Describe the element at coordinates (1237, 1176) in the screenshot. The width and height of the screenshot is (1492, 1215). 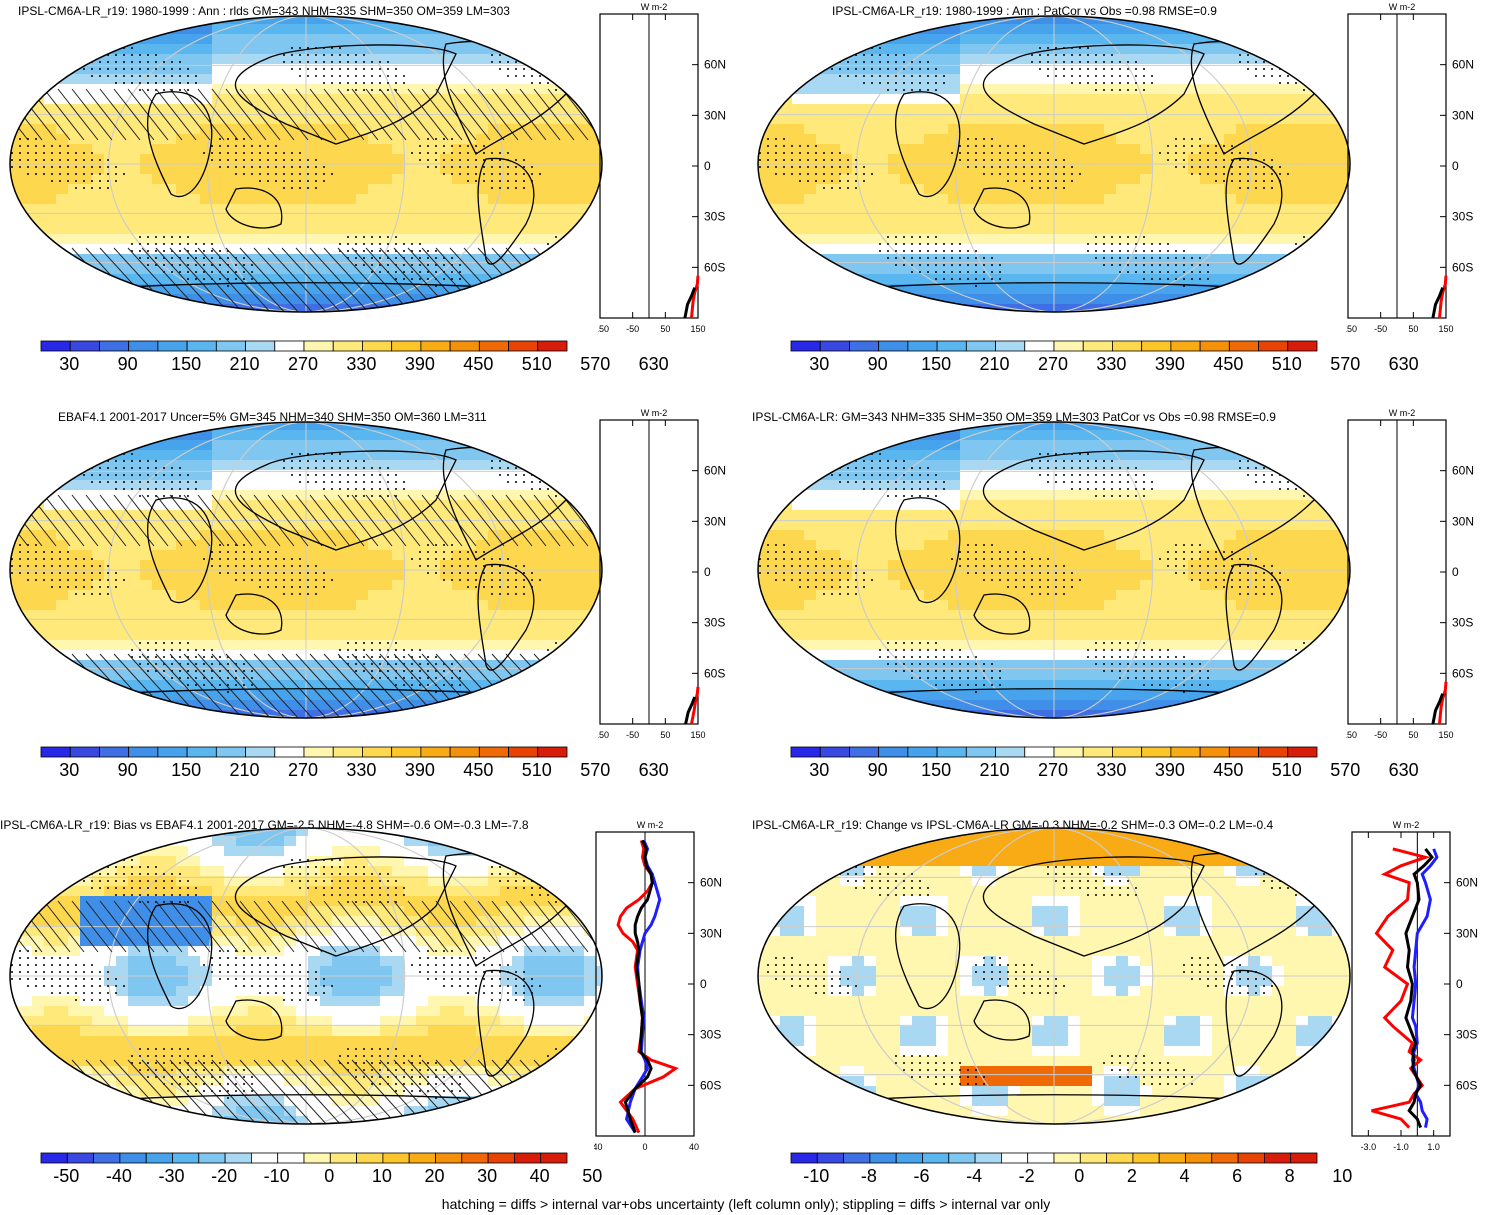
I see `colorbar-tick-label: 6` at that location.